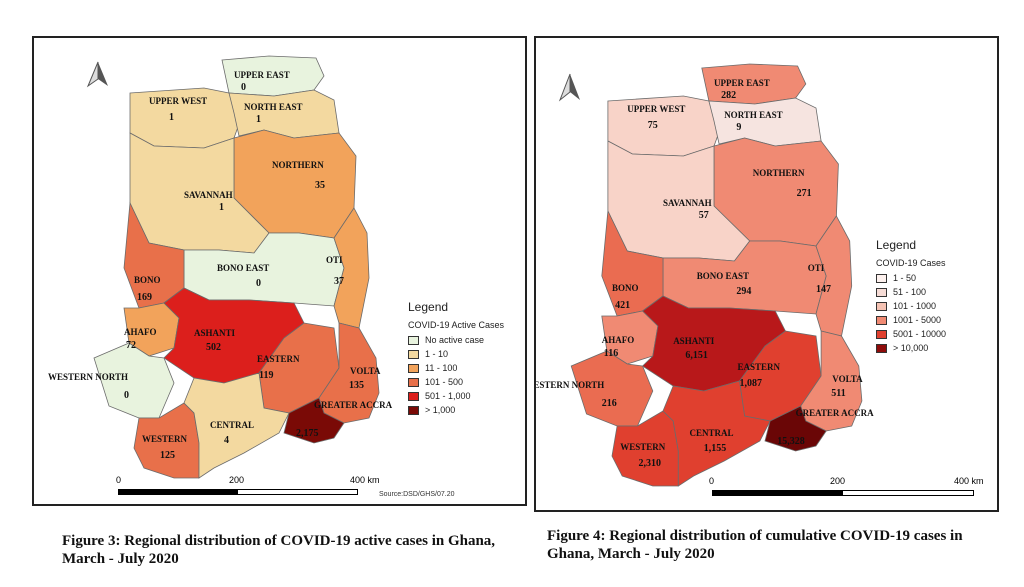 The height and width of the screenshot is (587, 1024). What do you see at coordinates (611, 353) in the screenshot?
I see `region-value: 116` at bounding box center [611, 353].